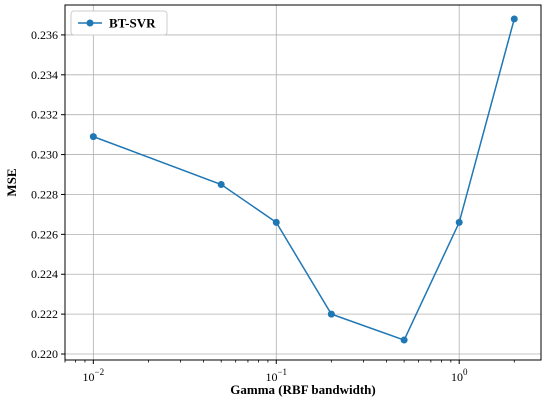 The height and width of the screenshot is (403, 550). I want to click on y-tick-label: 0.220, so click(44, 354).